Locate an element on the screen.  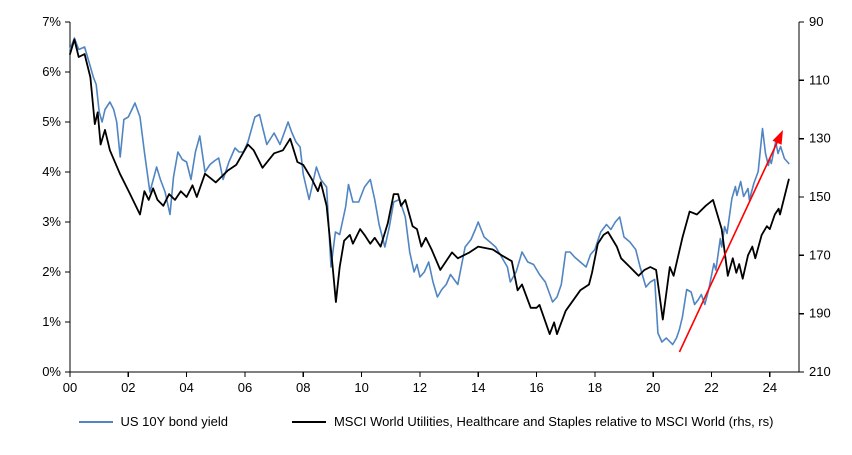
x-tick-label: 12 is located at coordinates (420, 387).